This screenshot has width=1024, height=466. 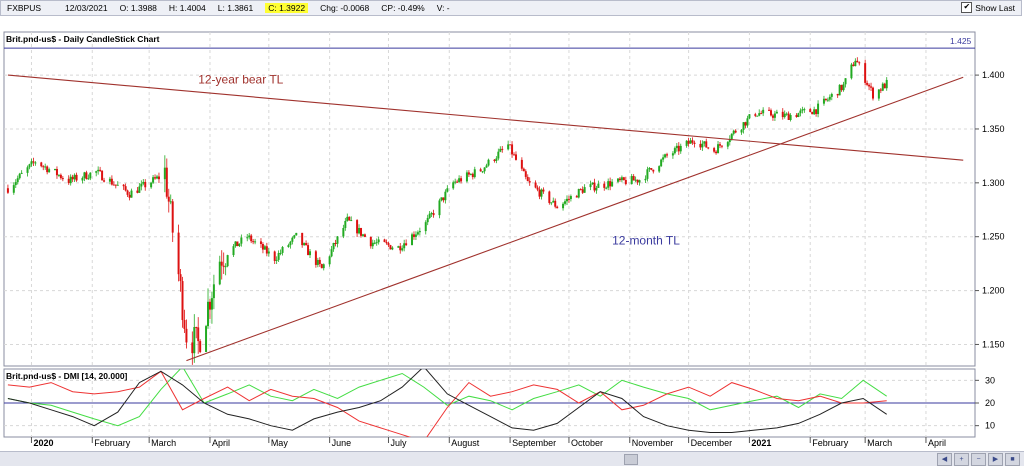 What do you see at coordinates (961, 459) in the screenshot?
I see `zoom-in-icon: +` at bounding box center [961, 459].